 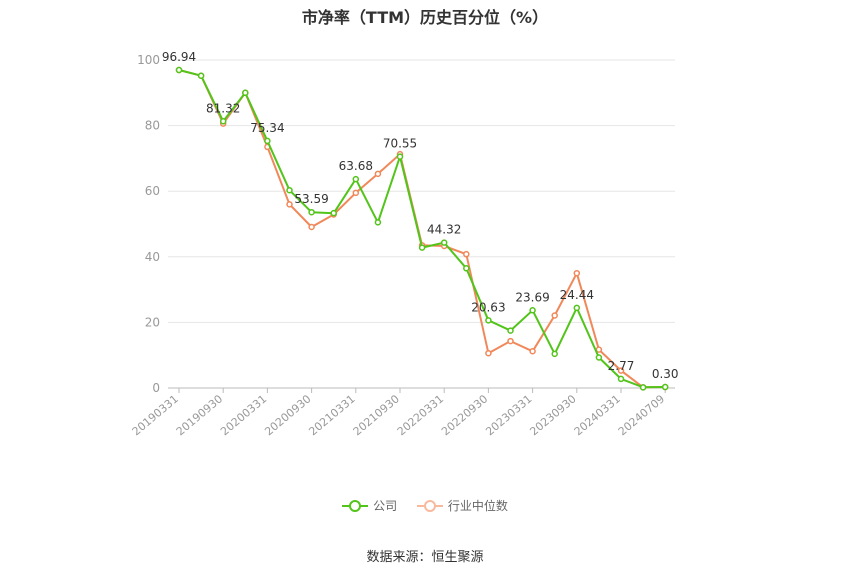 I want to click on data-label: 2.77, so click(x=621, y=366).